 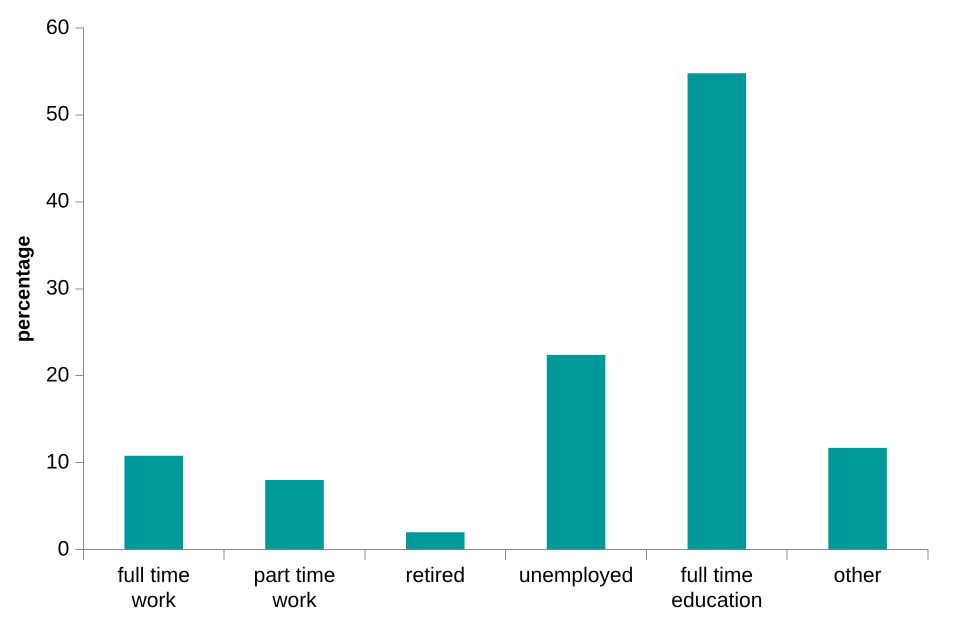 I want to click on x-tick-label: full time work, so click(x=154, y=588).